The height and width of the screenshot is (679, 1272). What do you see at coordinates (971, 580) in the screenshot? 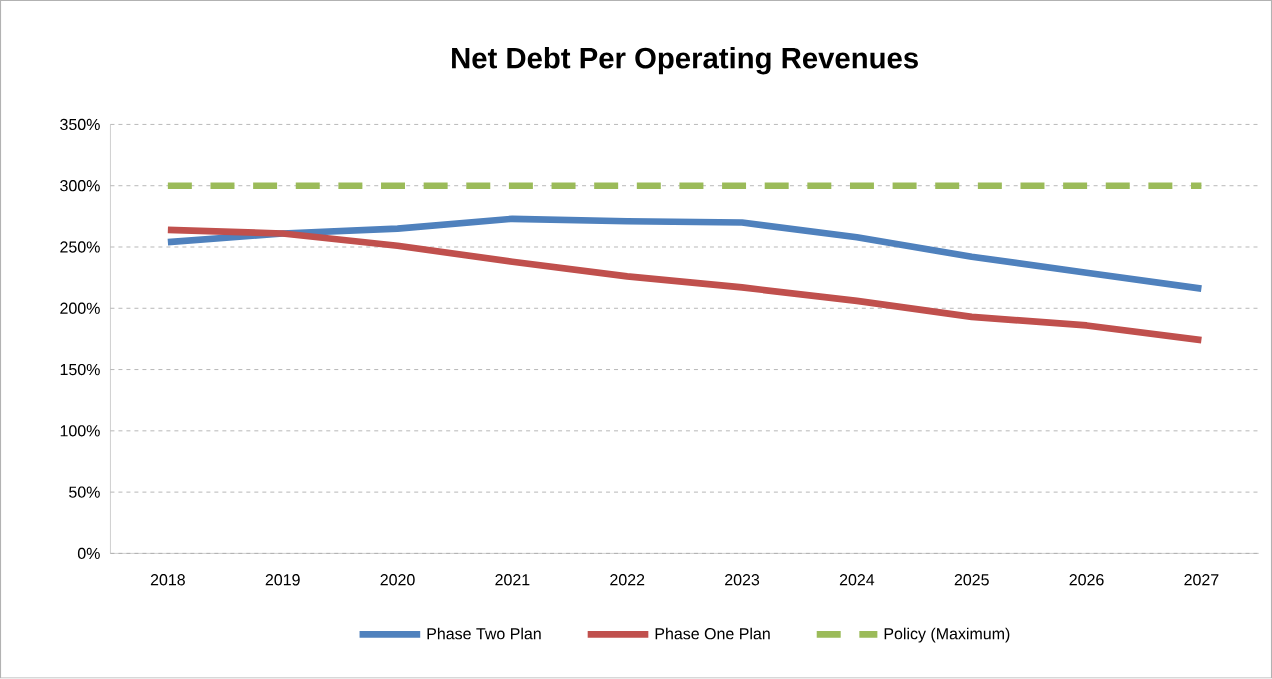
I see `x-tick-label: 2025` at bounding box center [971, 580].